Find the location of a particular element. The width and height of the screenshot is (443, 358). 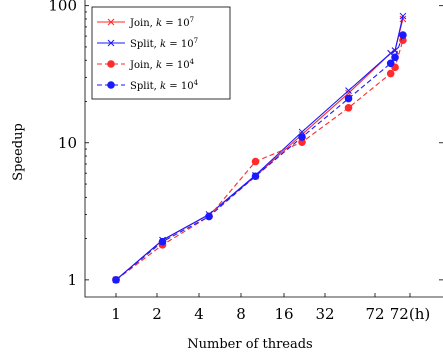

legend-entry: Split, k = 107 is located at coordinates (147, 43).